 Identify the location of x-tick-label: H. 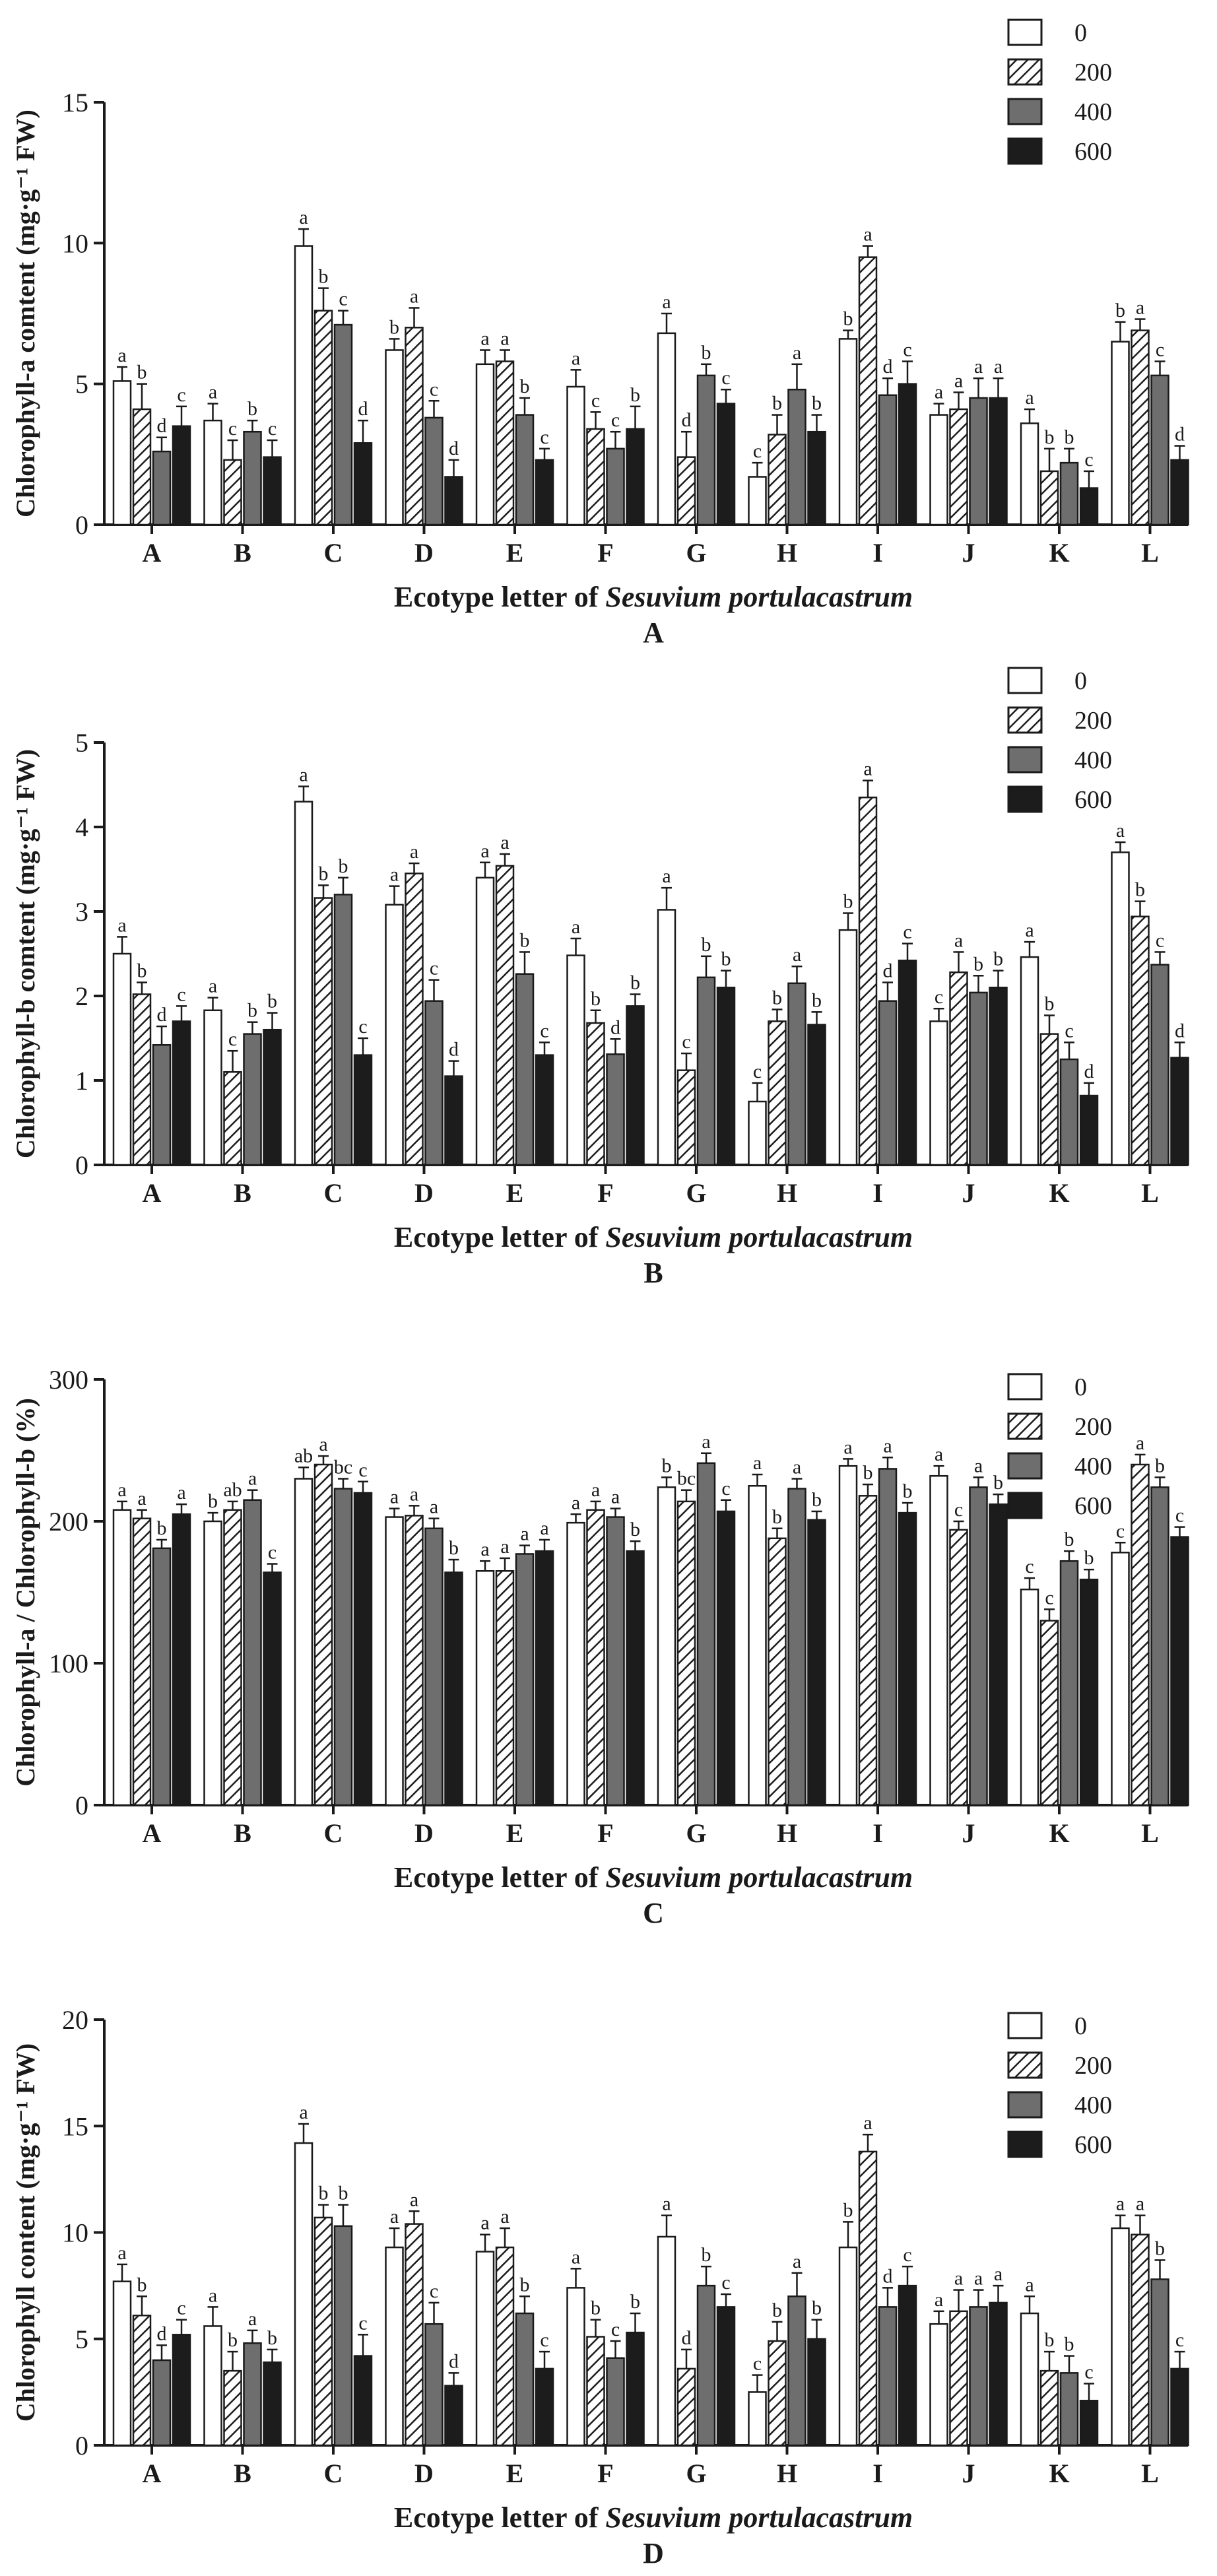
(787, 2473).